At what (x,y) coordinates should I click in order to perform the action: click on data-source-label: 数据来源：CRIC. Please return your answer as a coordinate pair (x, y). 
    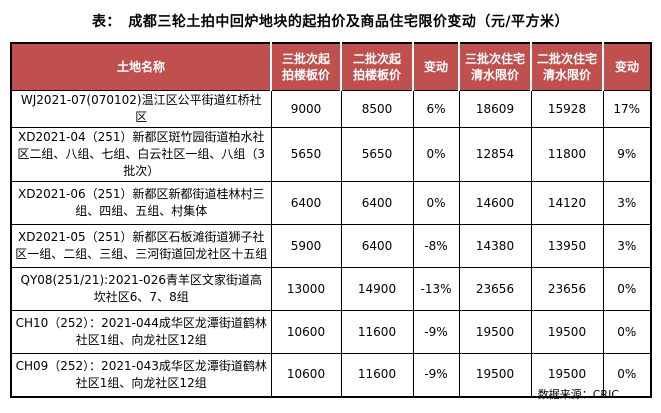
    Looking at the image, I should click on (578, 394).